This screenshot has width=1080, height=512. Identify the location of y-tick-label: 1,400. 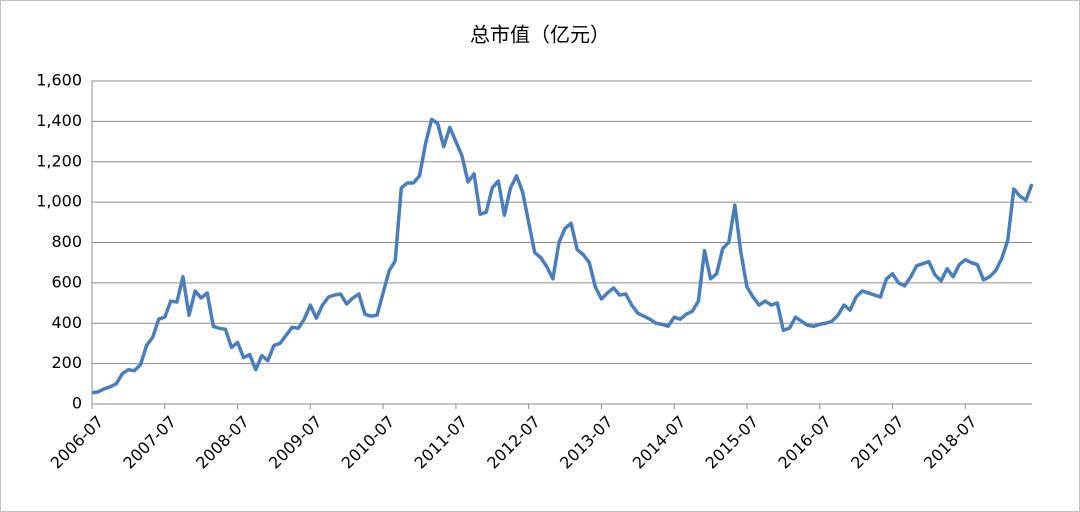
(59, 120).